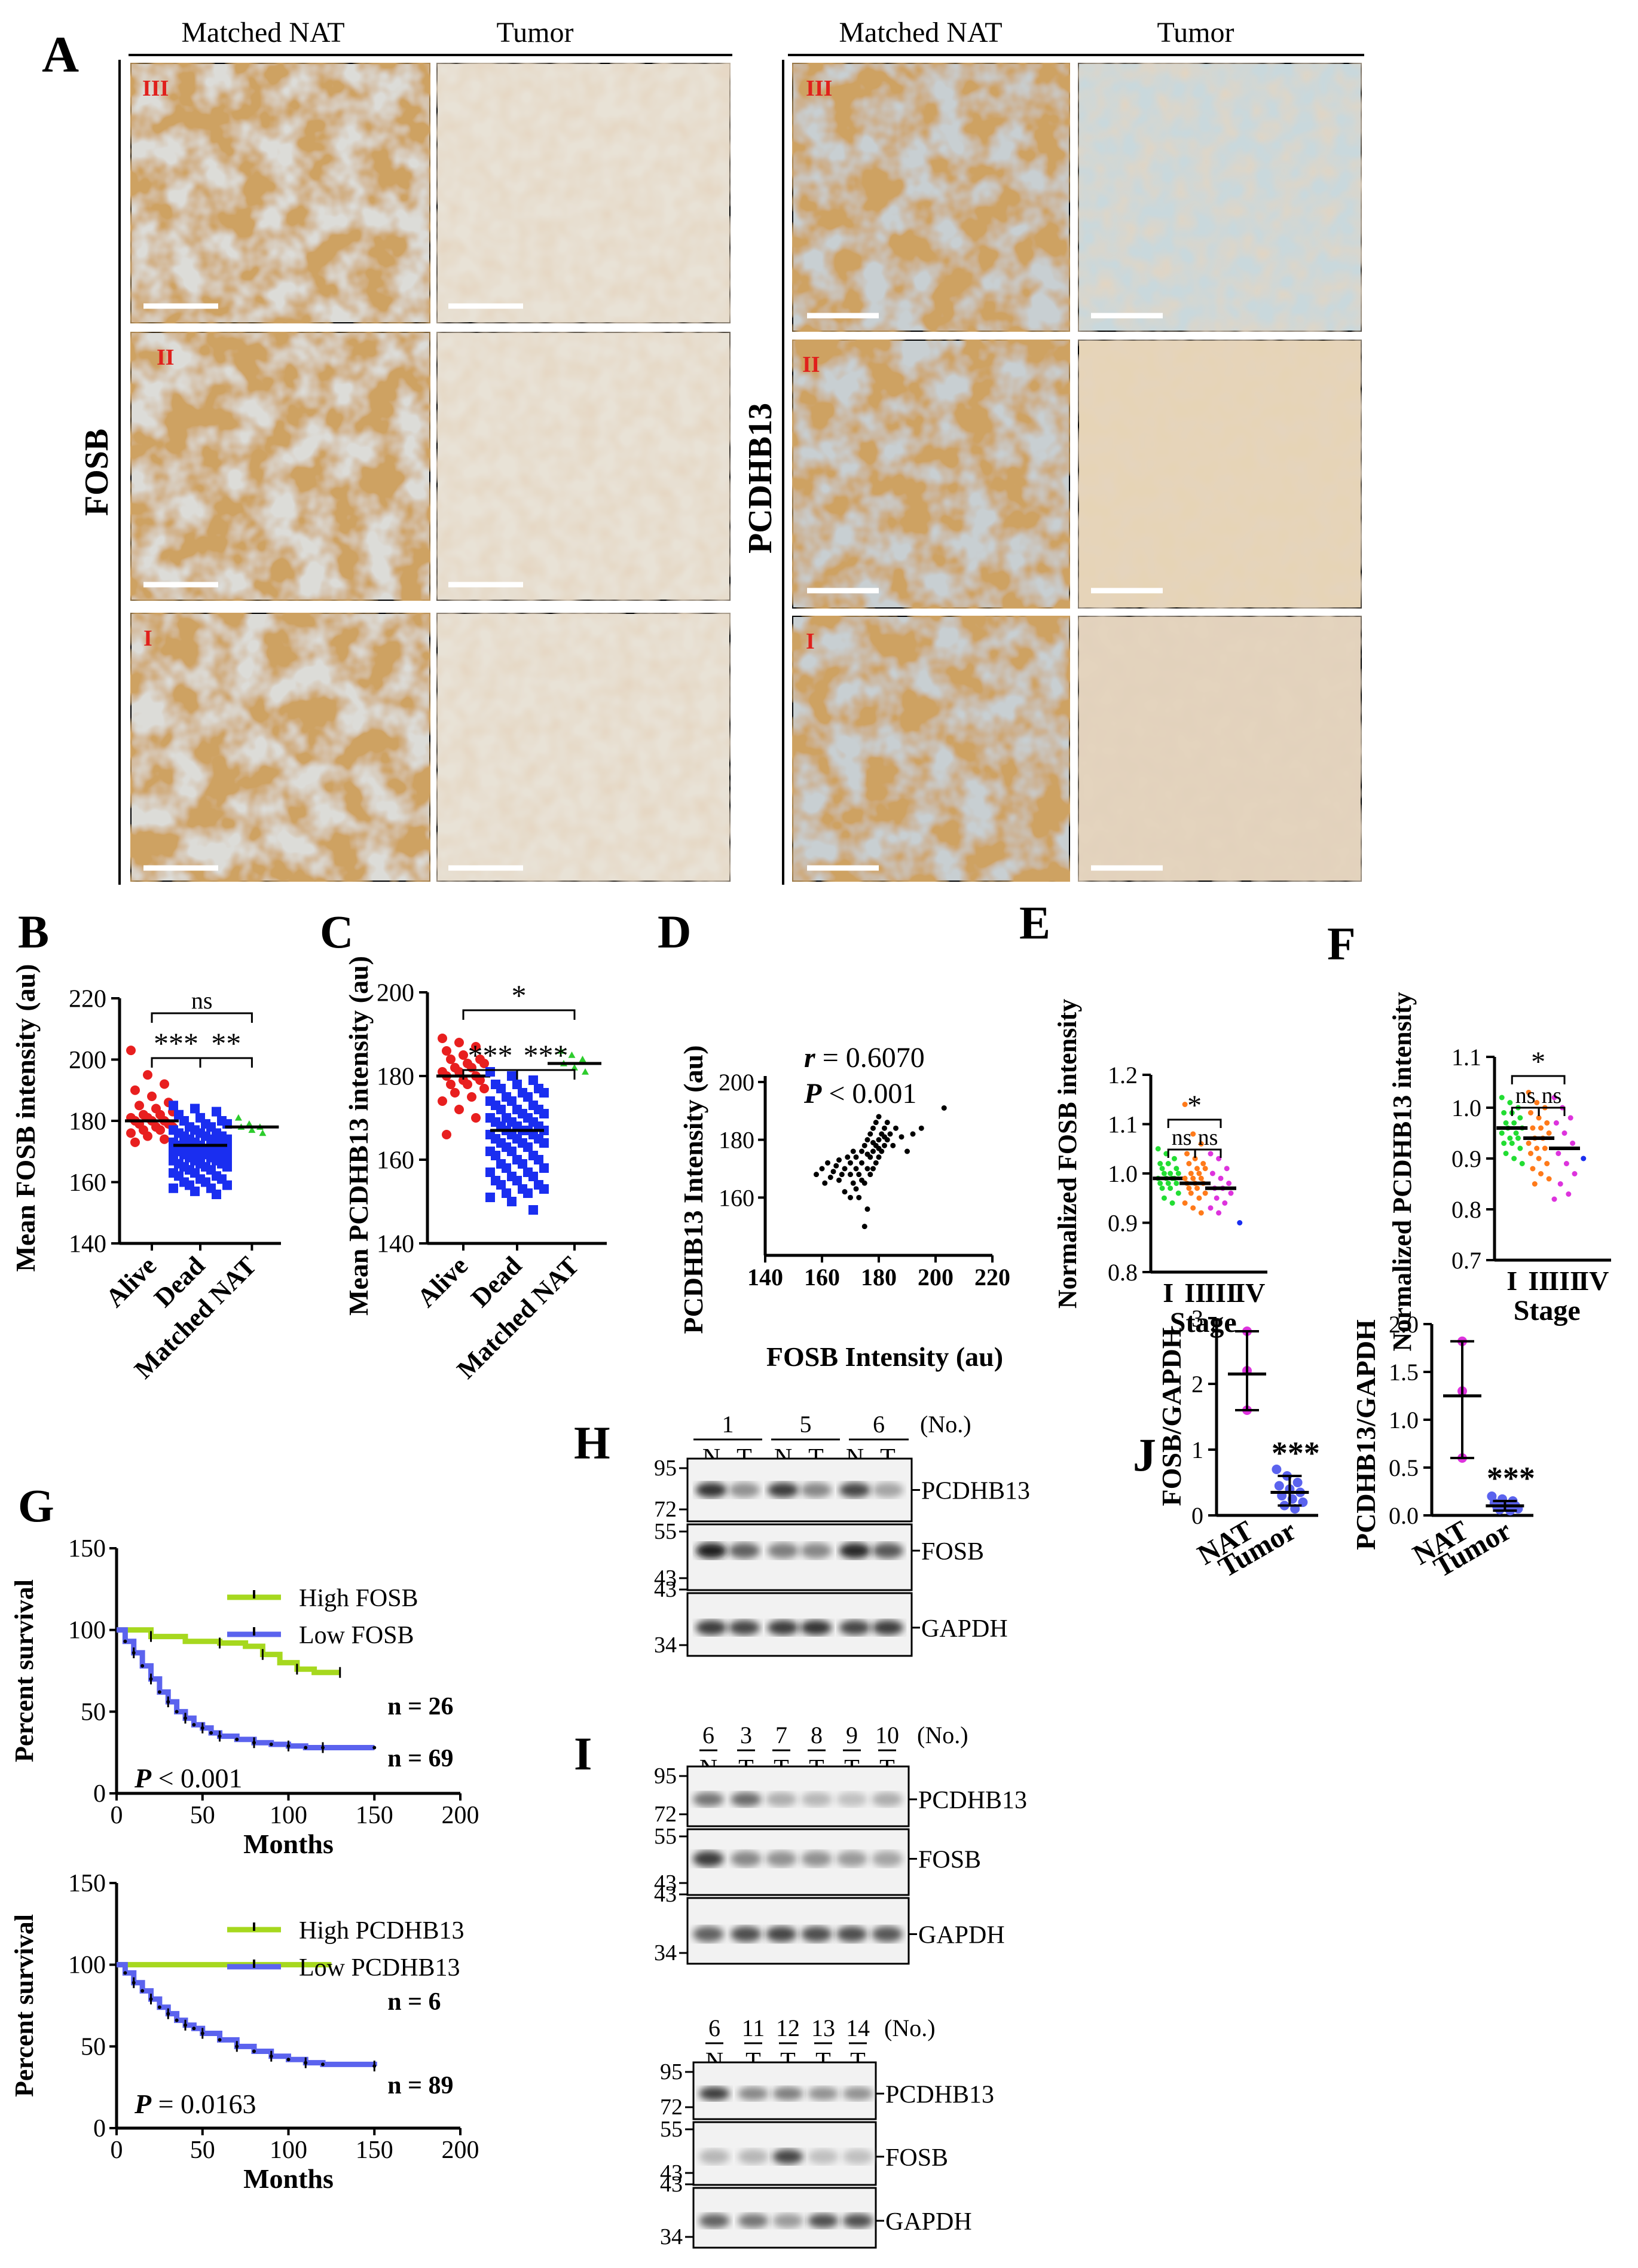 Image resolution: width=1638 pixels, height=2268 pixels. I want to click on x-category-label: I, so click(1168, 1293).